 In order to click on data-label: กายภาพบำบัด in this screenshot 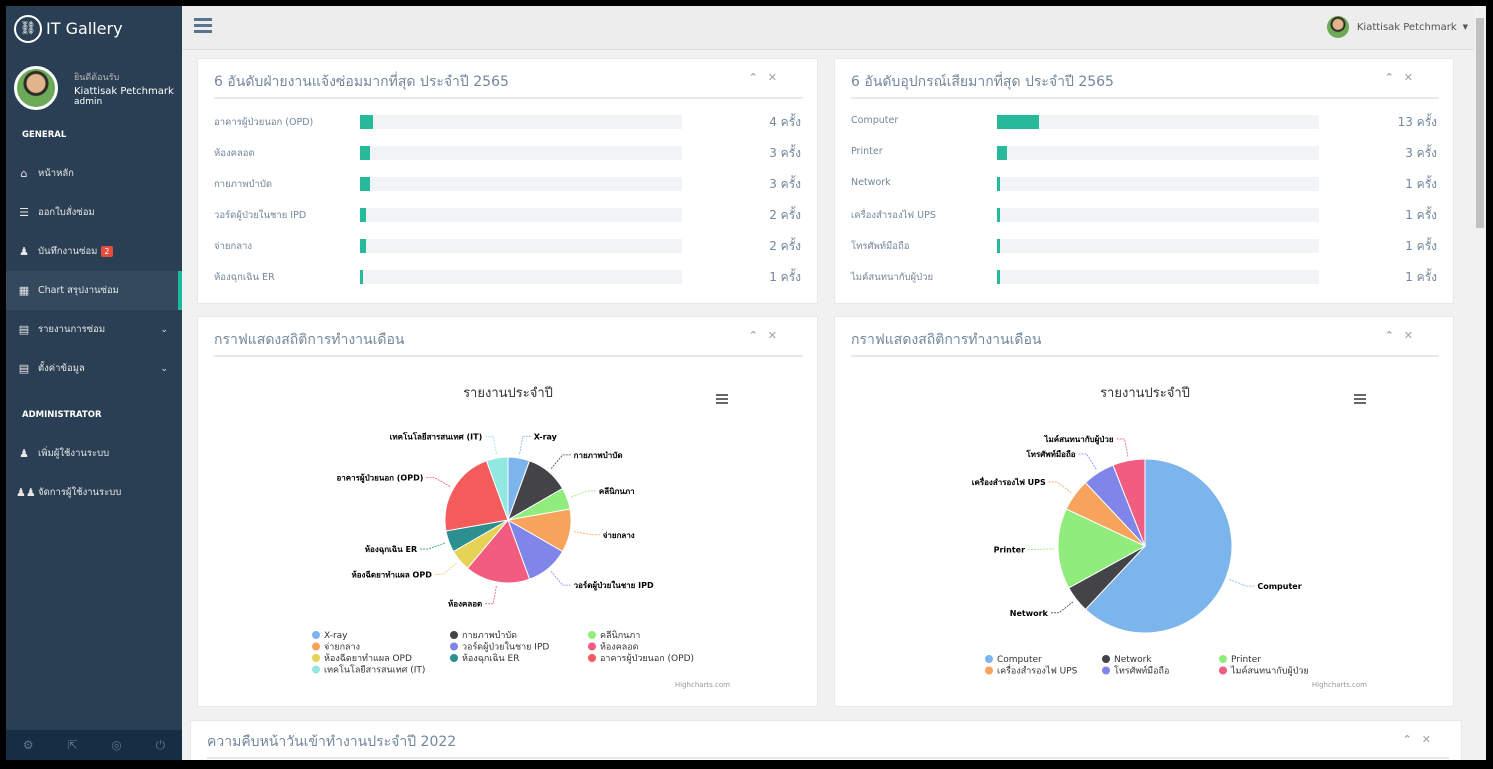, I will do `click(598, 455)`.